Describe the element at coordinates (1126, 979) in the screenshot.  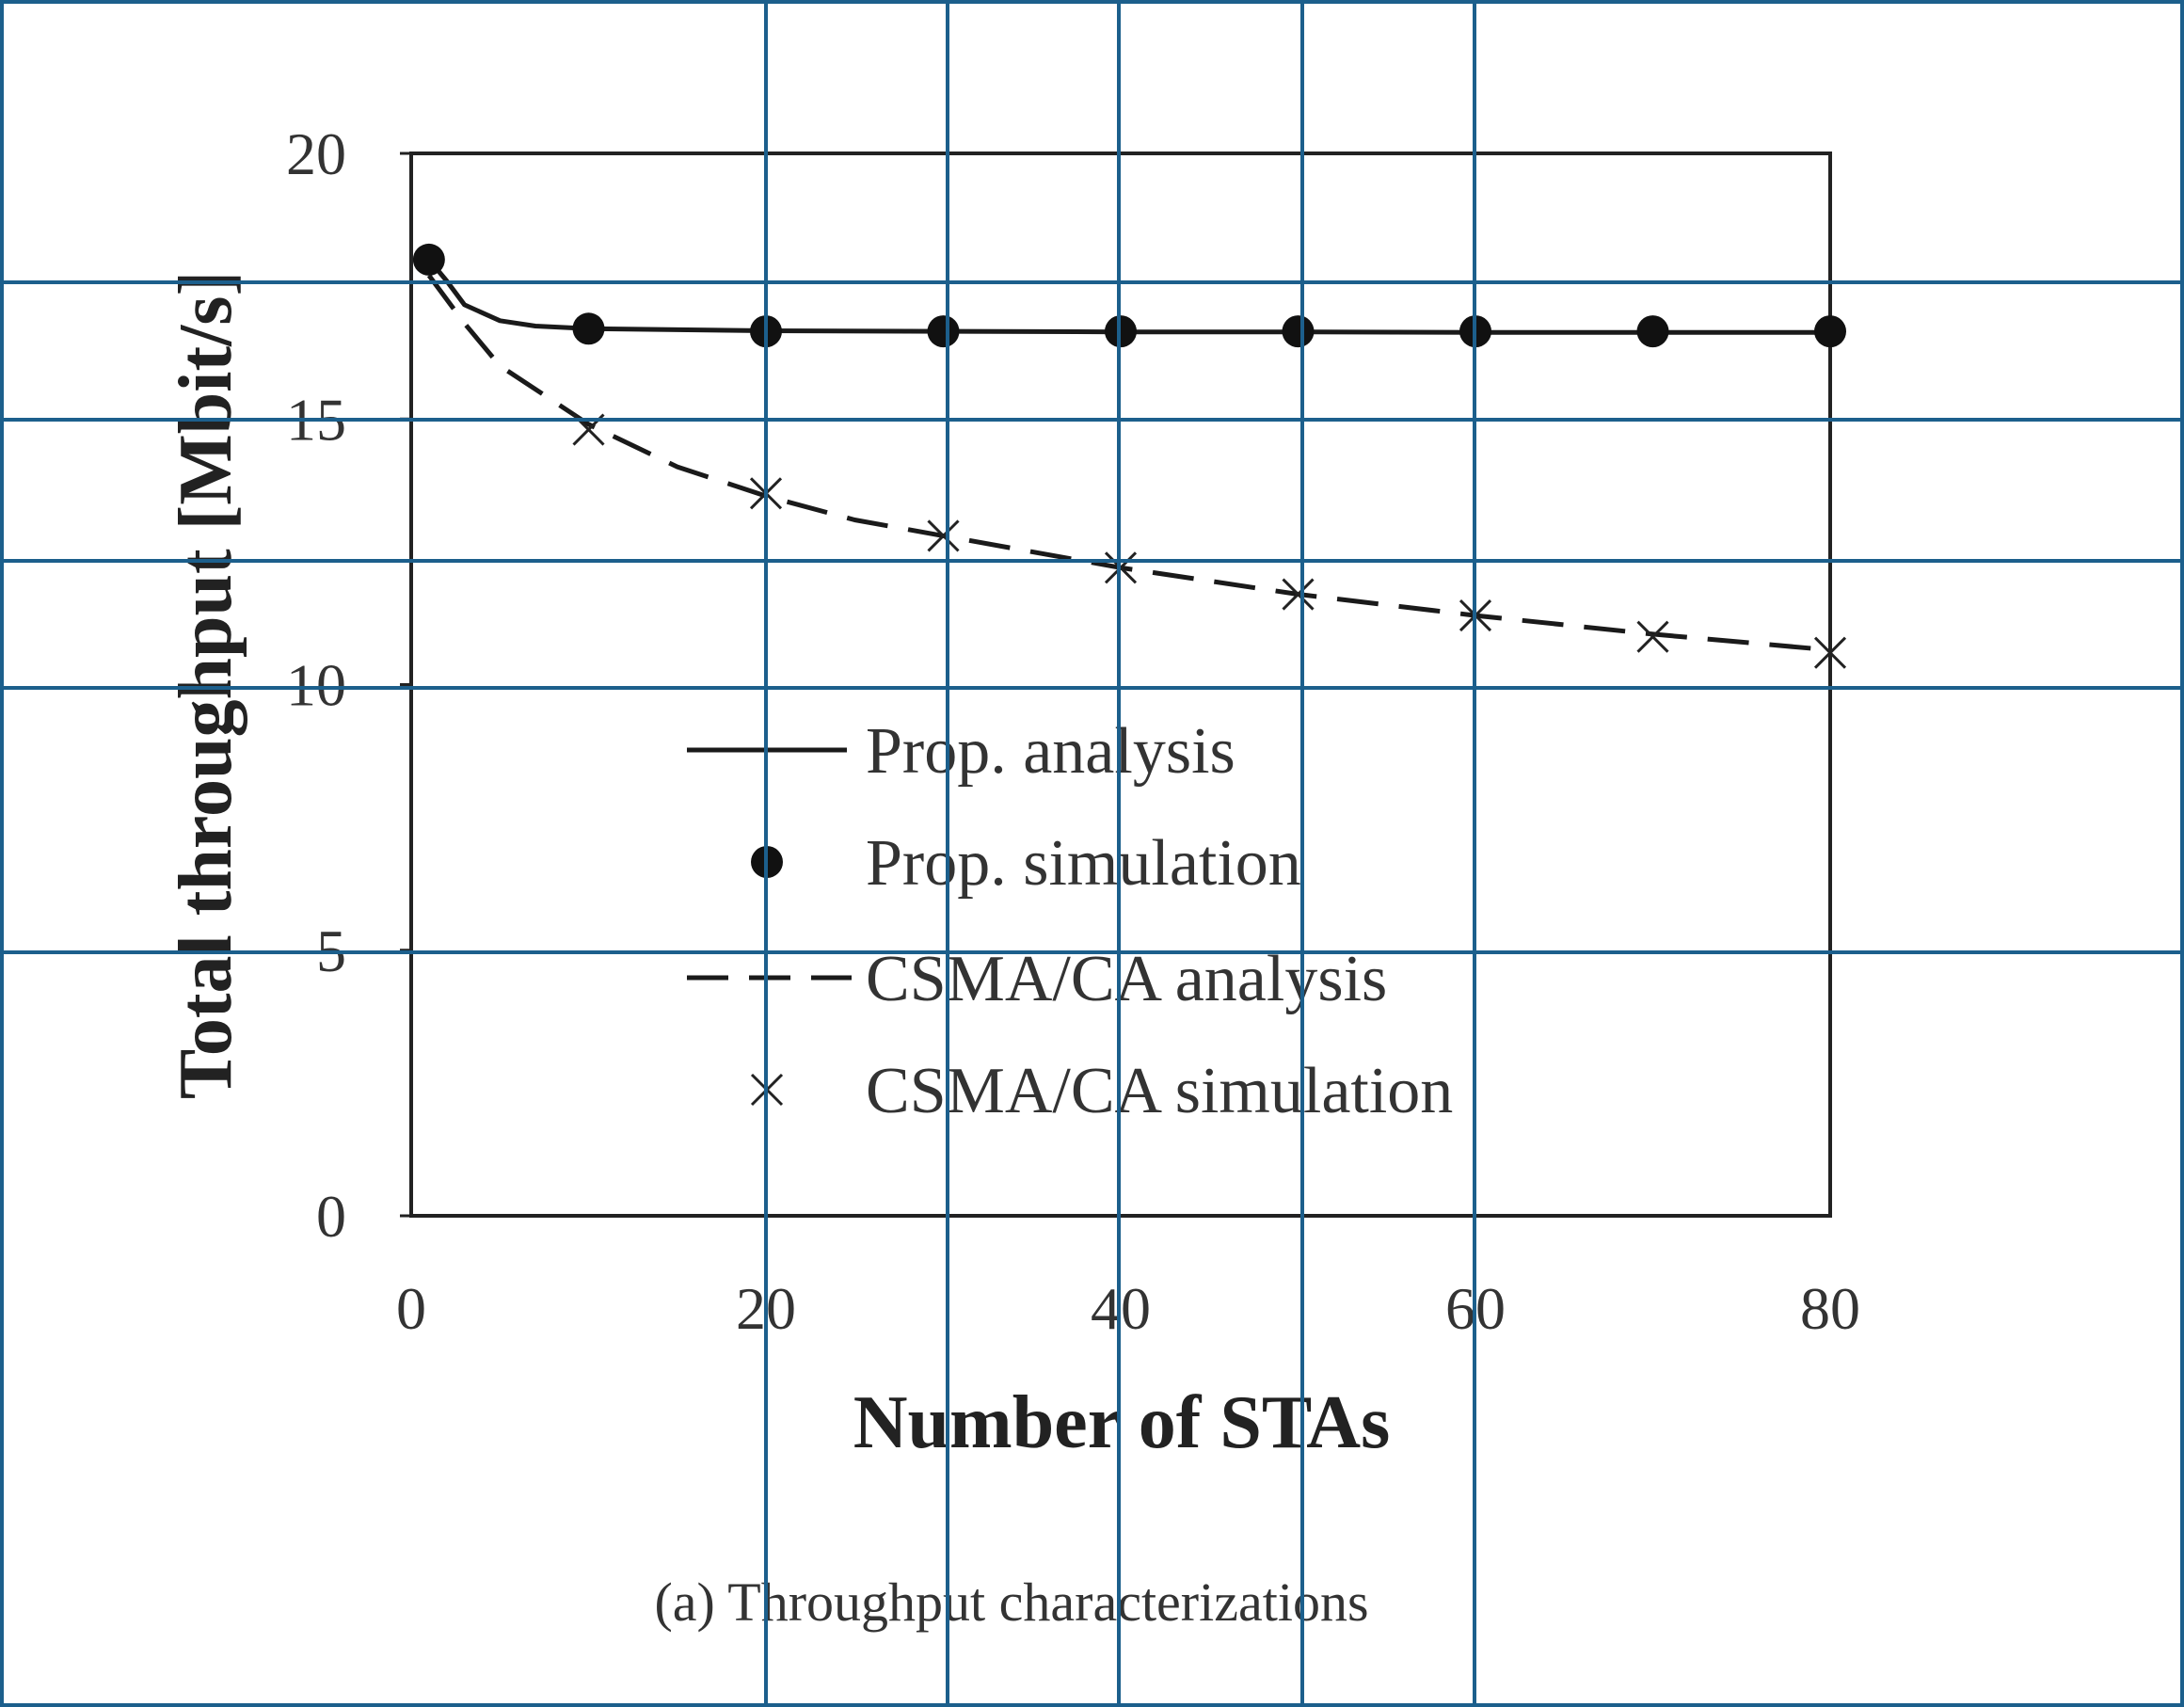
I see `legend-label-csma-ca-analysis: CSMA/CA analysis` at that location.